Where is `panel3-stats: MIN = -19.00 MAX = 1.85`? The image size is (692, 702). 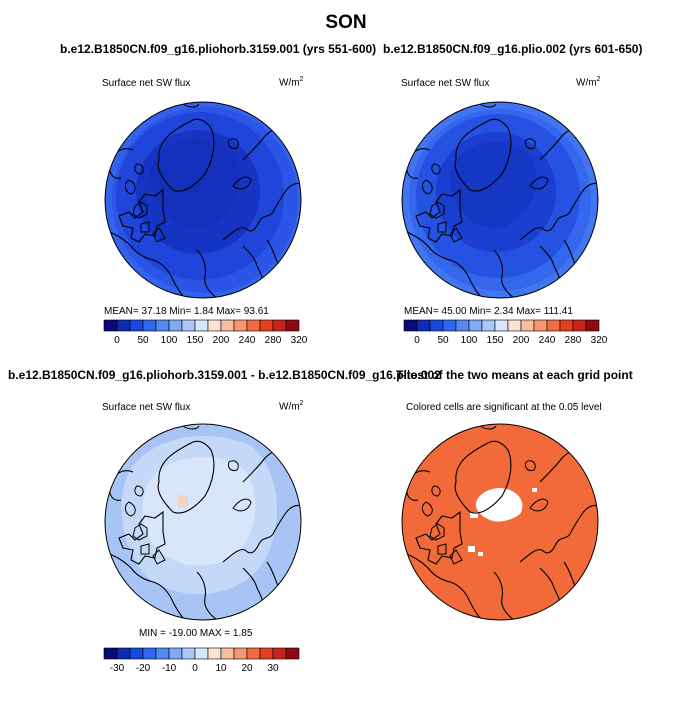
panel3-stats: MIN = -19.00 MAX = 1.85 is located at coordinates (196, 633).